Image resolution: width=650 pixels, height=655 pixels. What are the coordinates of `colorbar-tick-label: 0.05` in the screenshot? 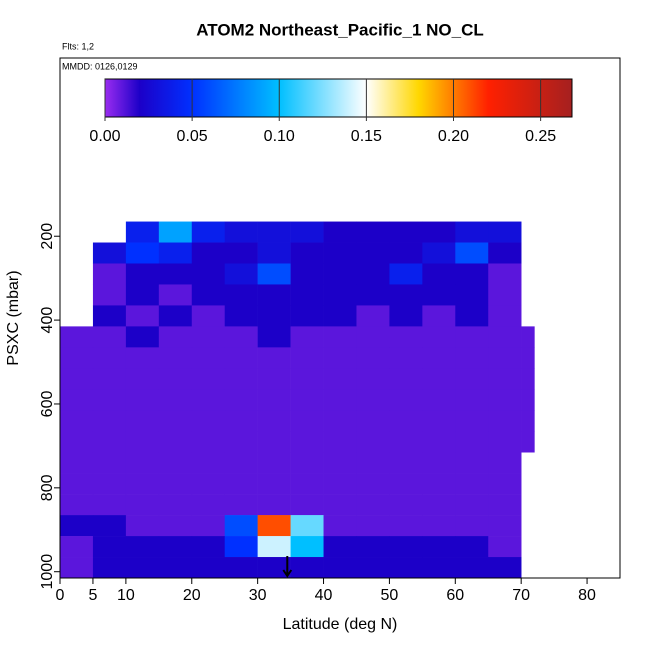 It's located at (192, 136).